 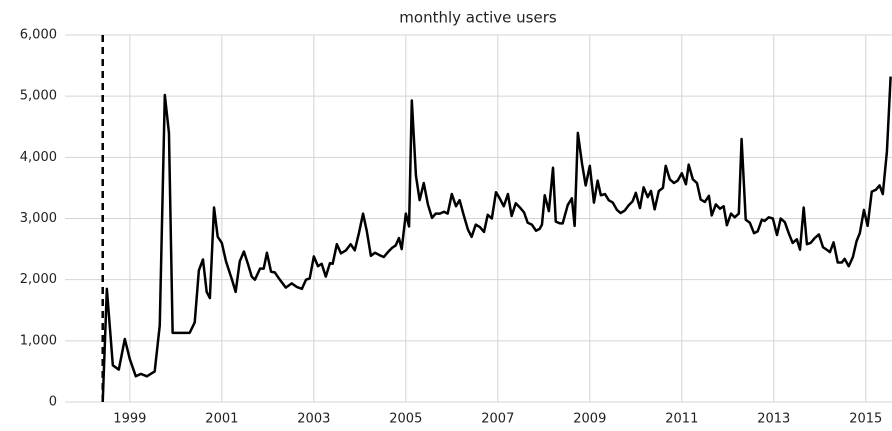 What do you see at coordinates (38, 340) in the screenshot?
I see `y-tick-label: 1,000` at bounding box center [38, 340].